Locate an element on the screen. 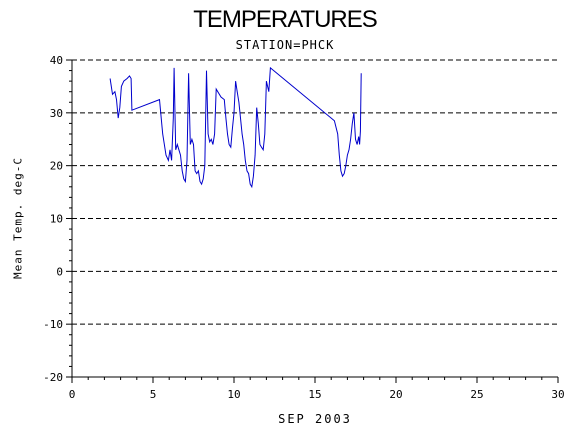 The height and width of the screenshot is (430, 570). x-tick-label: 20 is located at coordinates (395, 394).